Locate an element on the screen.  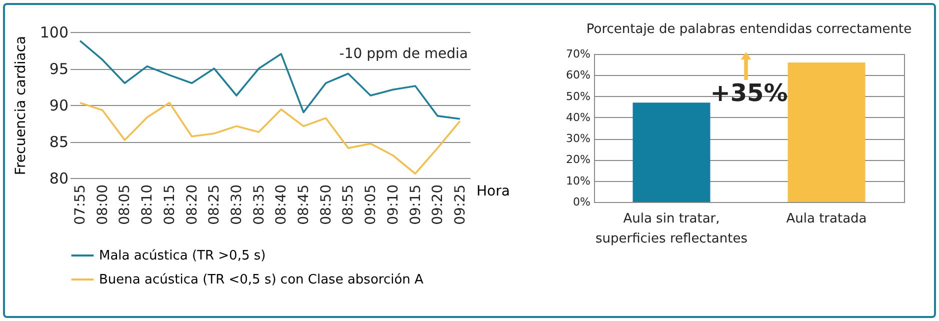
x-tick-label: 08:40 is located at coordinates (282, 204).